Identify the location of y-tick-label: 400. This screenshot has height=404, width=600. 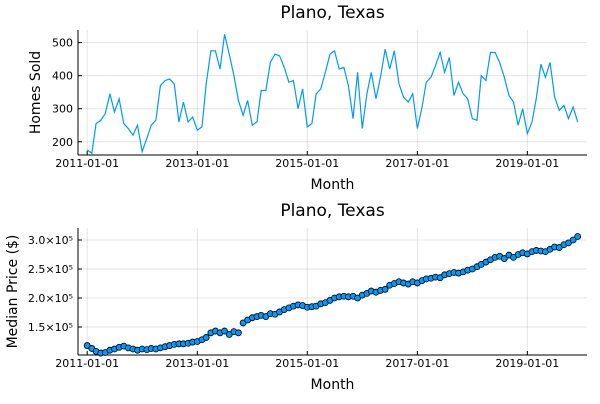
(62, 76).